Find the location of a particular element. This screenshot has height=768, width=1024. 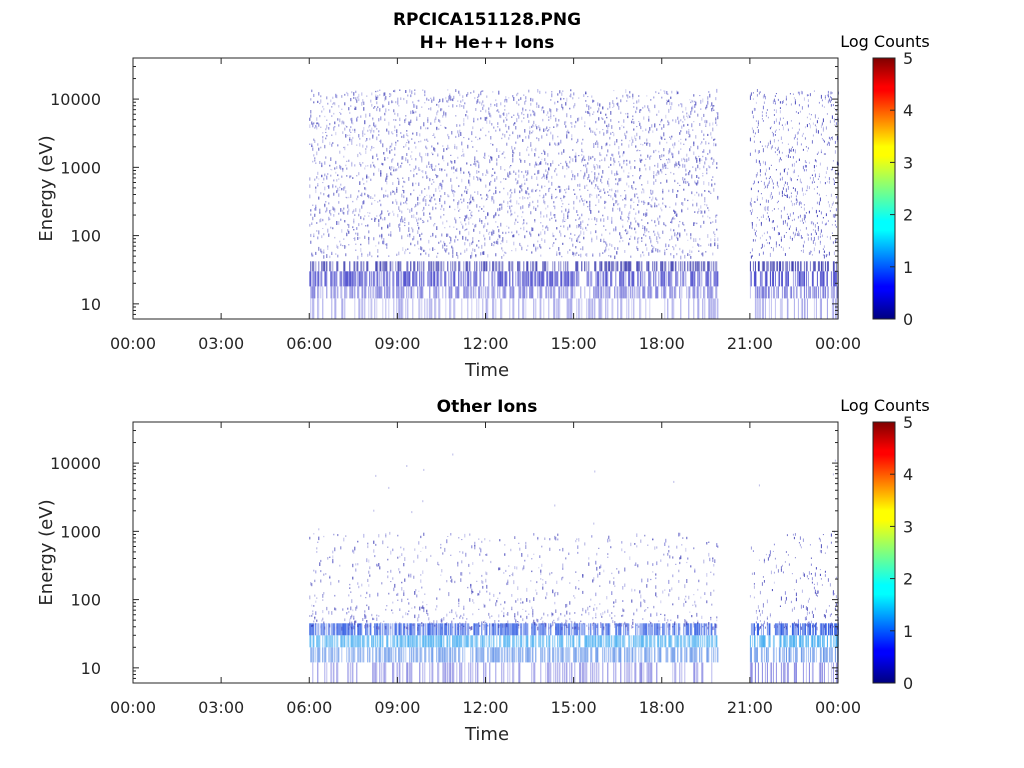

figure-title: RPCICA151128.PNG is located at coordinates (487, 20).